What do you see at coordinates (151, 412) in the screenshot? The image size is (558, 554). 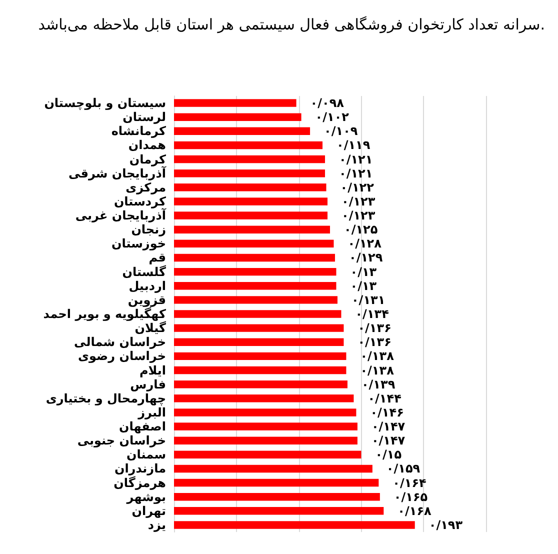 I see `y-tick-label: البرز` at bounding box center [151, 412].